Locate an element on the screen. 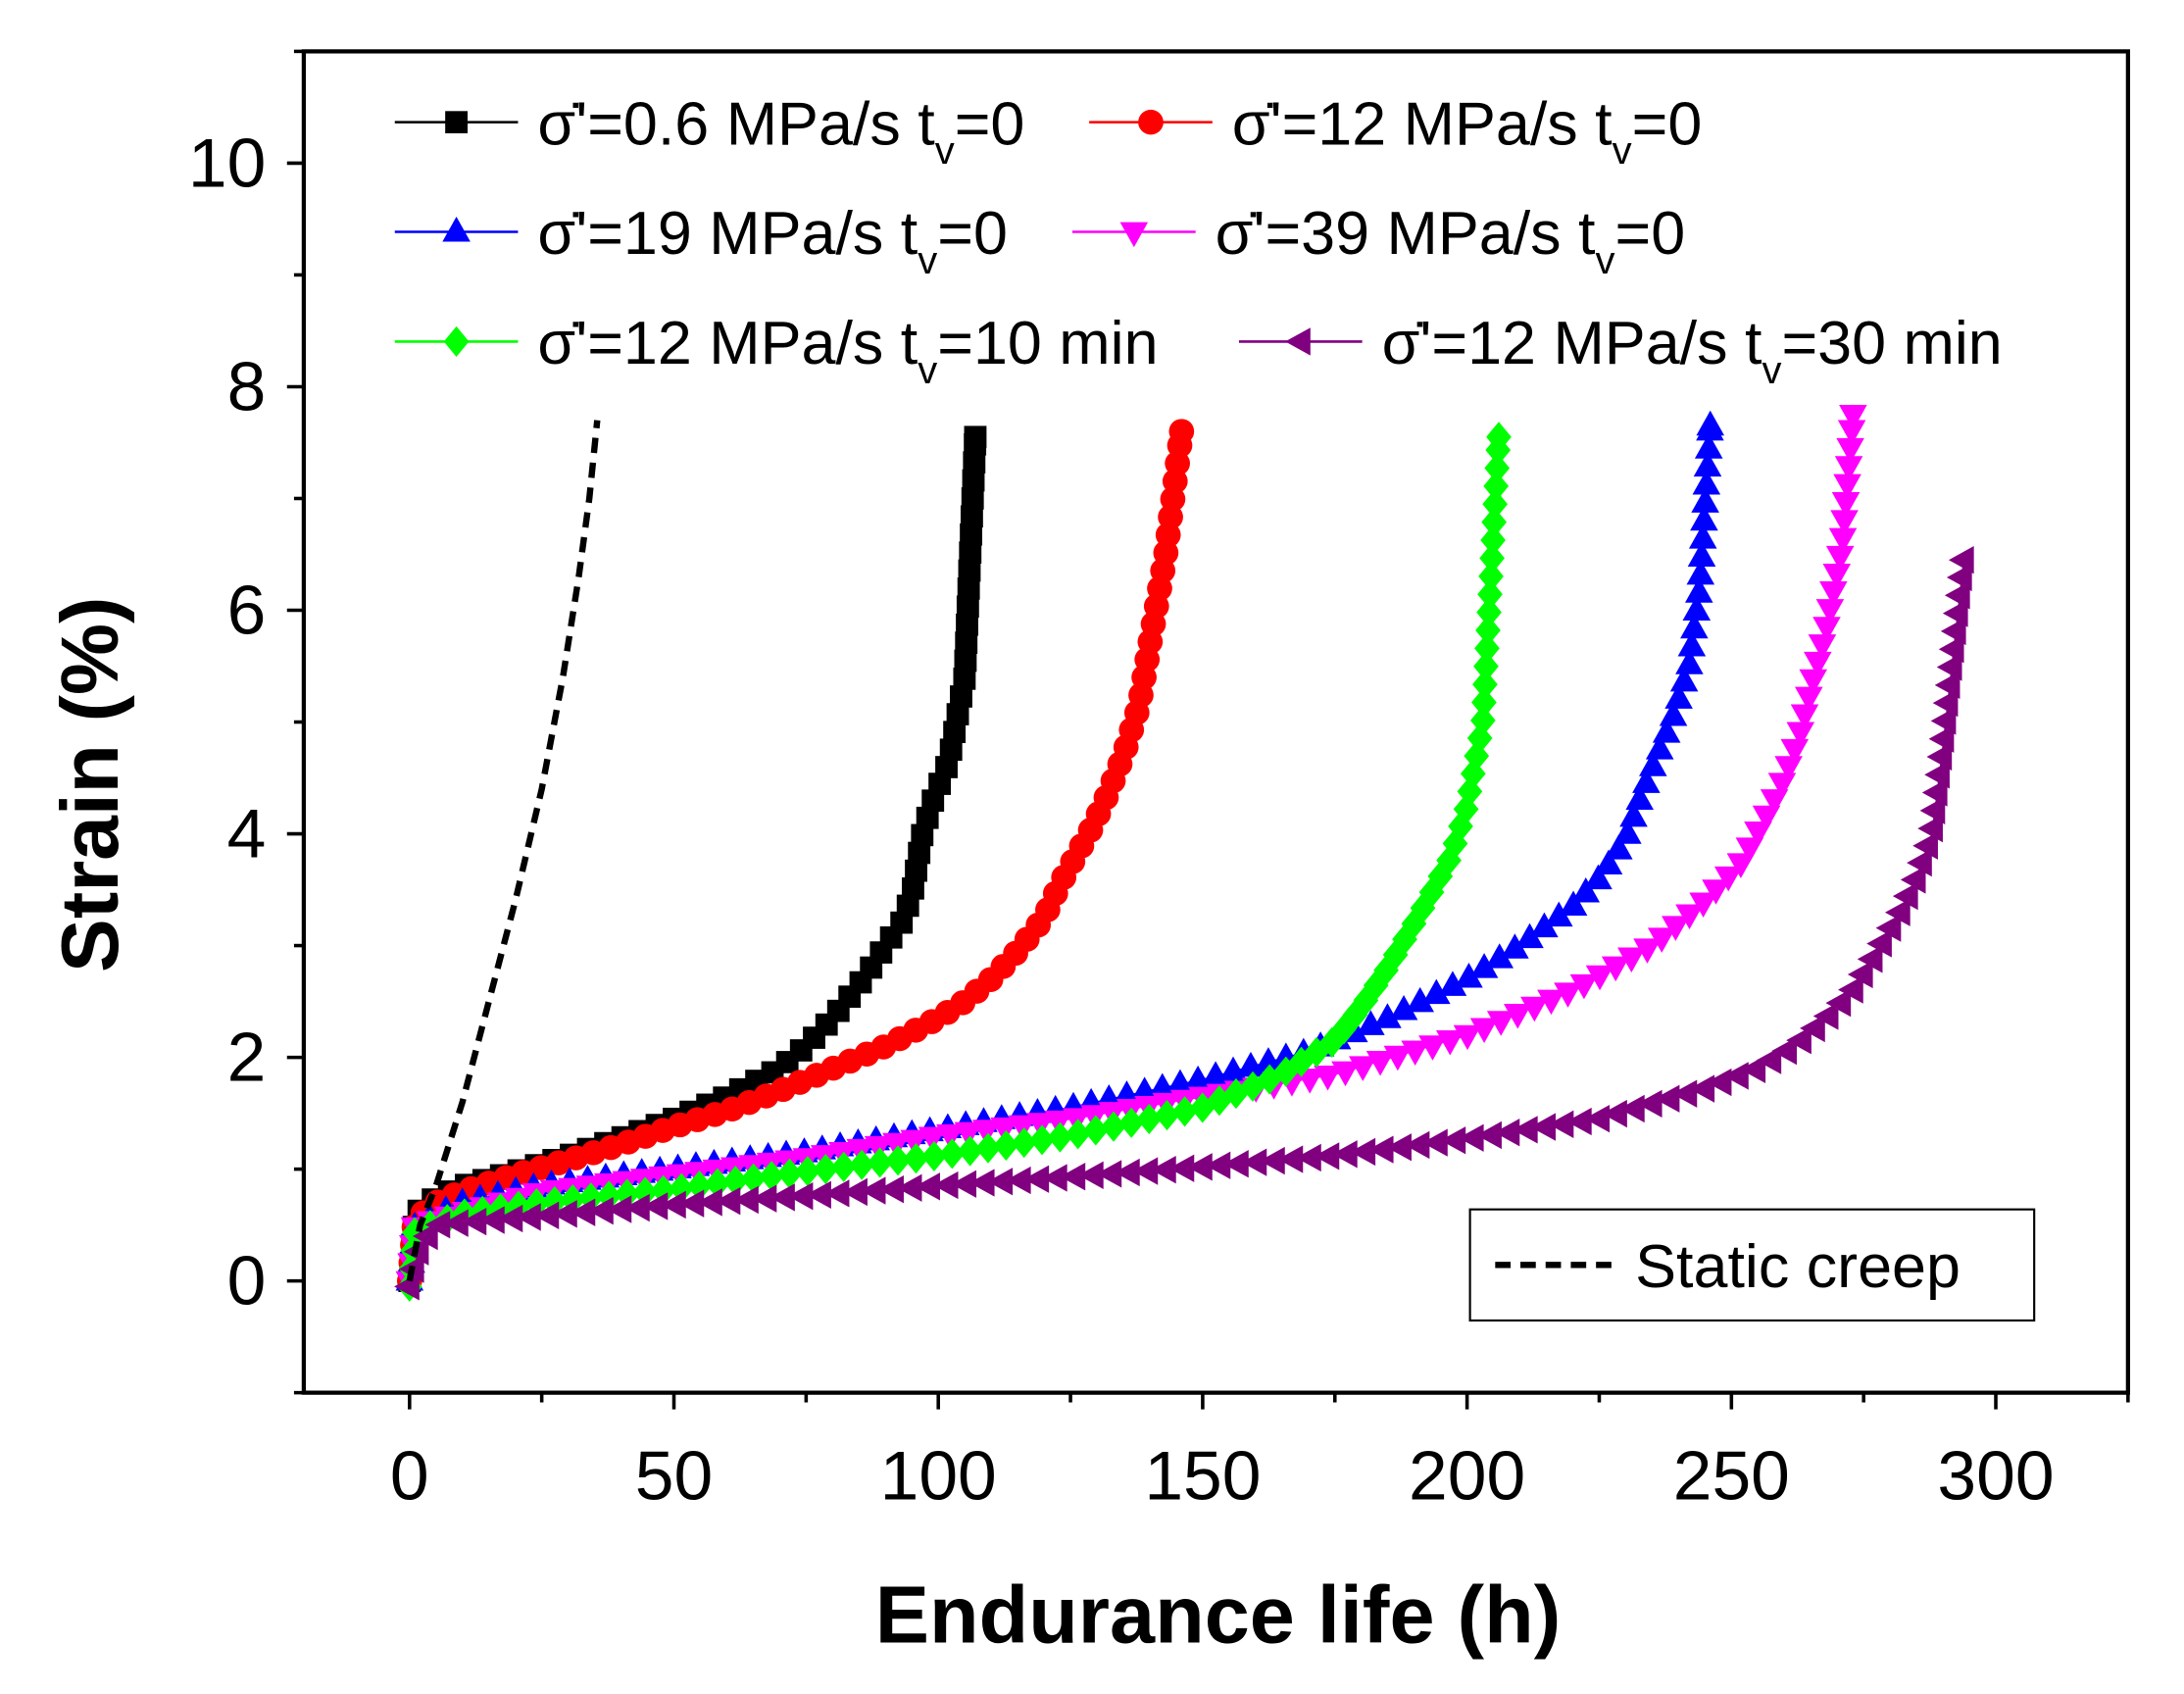 This screenshot has height=1694, width=2184. y-tick-label: 0 is located at coordinates (247, 1281).